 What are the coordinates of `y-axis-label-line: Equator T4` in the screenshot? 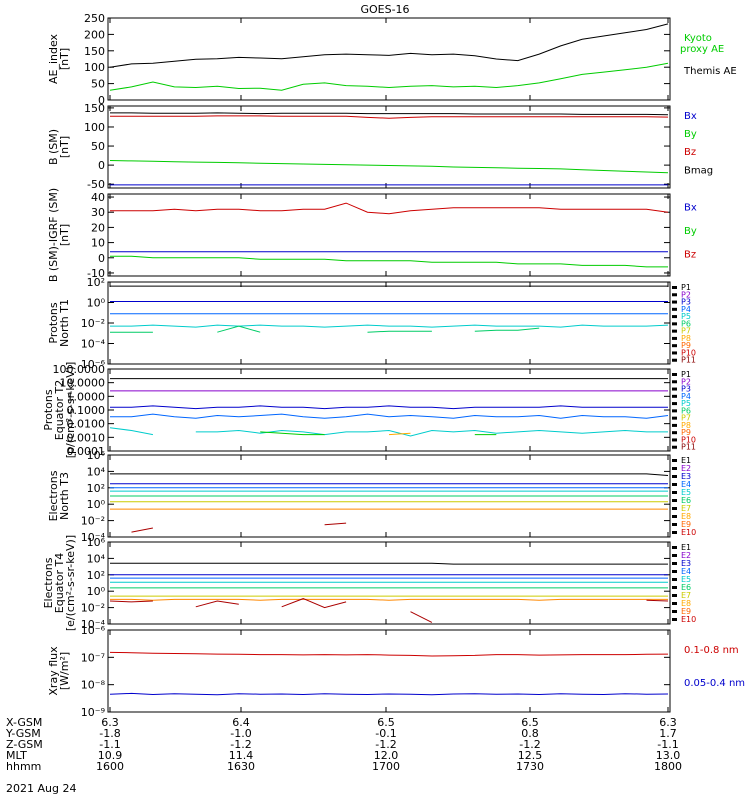 It's located at (59, 583).